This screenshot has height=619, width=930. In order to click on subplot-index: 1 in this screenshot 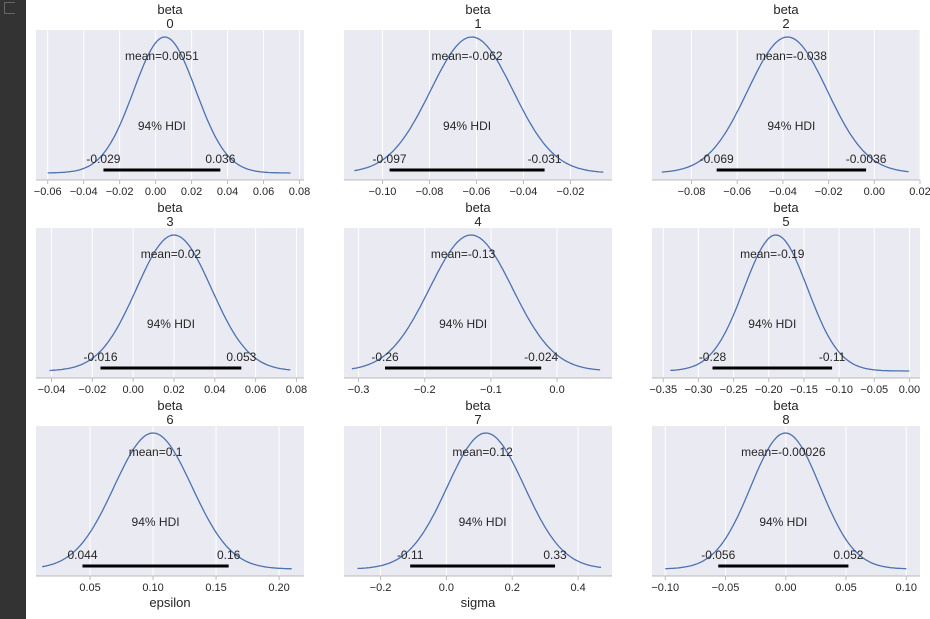, I will do `click(477, 23)`.